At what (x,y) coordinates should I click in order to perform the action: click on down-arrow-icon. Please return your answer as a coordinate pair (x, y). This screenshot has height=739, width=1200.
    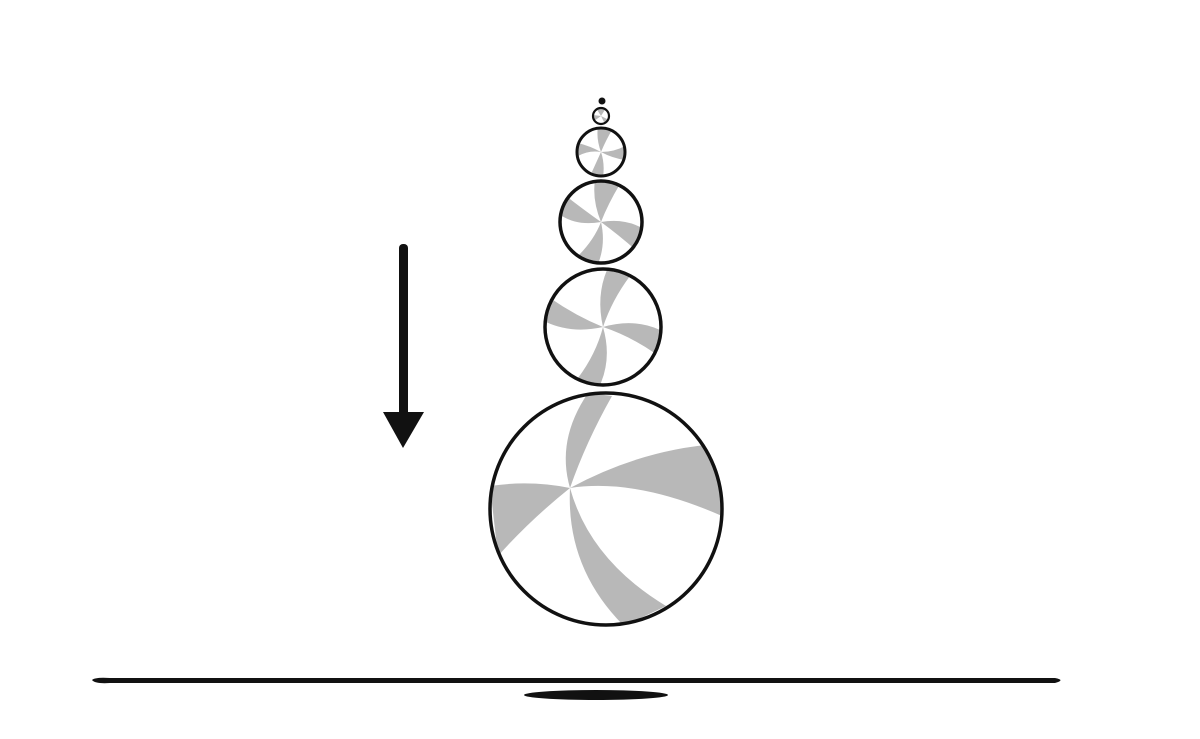
    Looking at the image, I should click on (403, 346).